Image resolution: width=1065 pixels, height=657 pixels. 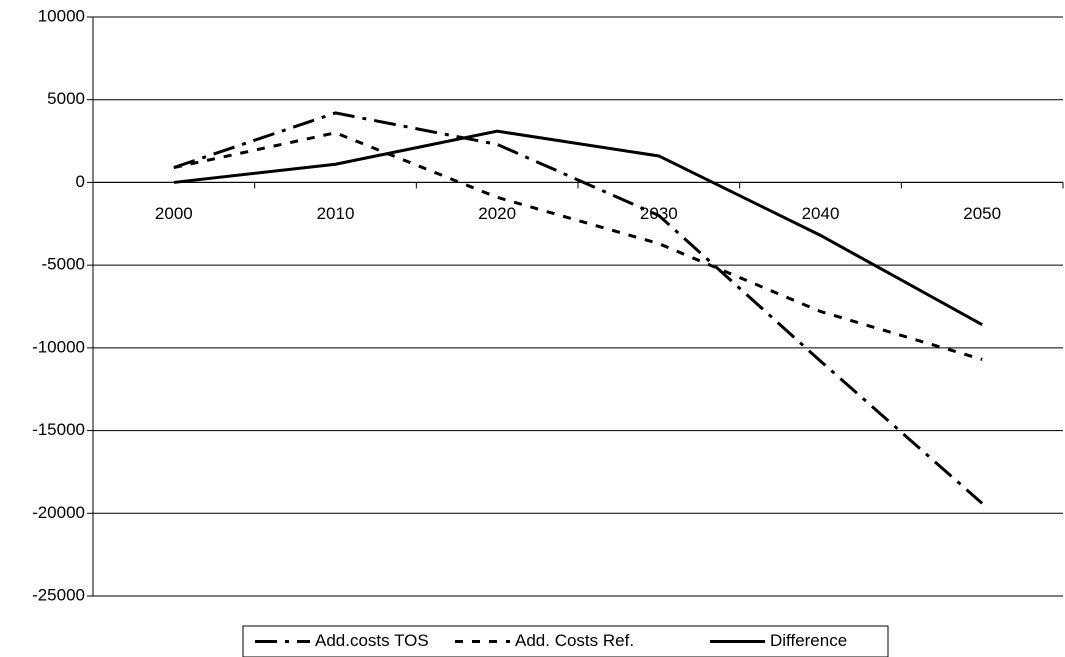 What do you see at coordinates (63, 264) in the screenshot?
I see `y-tick-label: -5000` at bounding box center [63, 264].